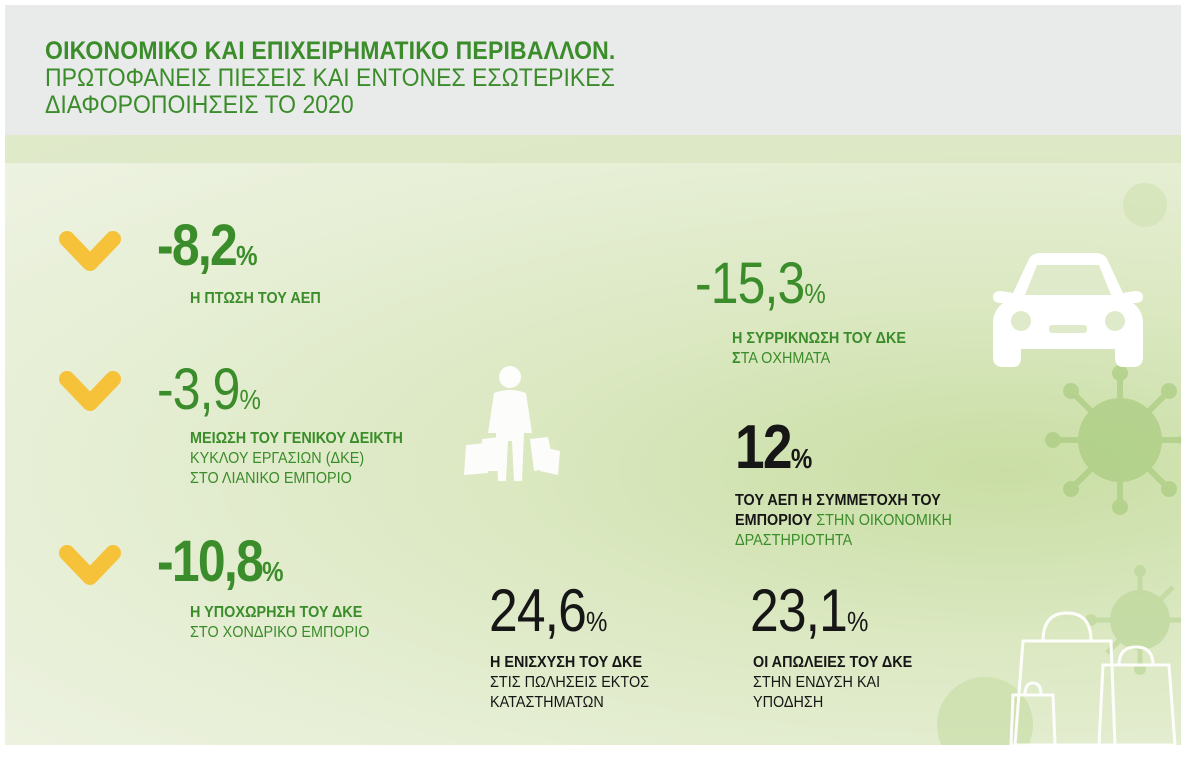 Image resolution: width=1187 pixels, height=757 pixels. I want to click on wholesale-label: Η ΥΠΟΧΩΡΗΣΗ ΤΟΥ ΔΚΕ ΣΤΟ ΧΟΝΔΡΙΚΟ ΕΜΠΟΡΙΟ, so click(280, 622).